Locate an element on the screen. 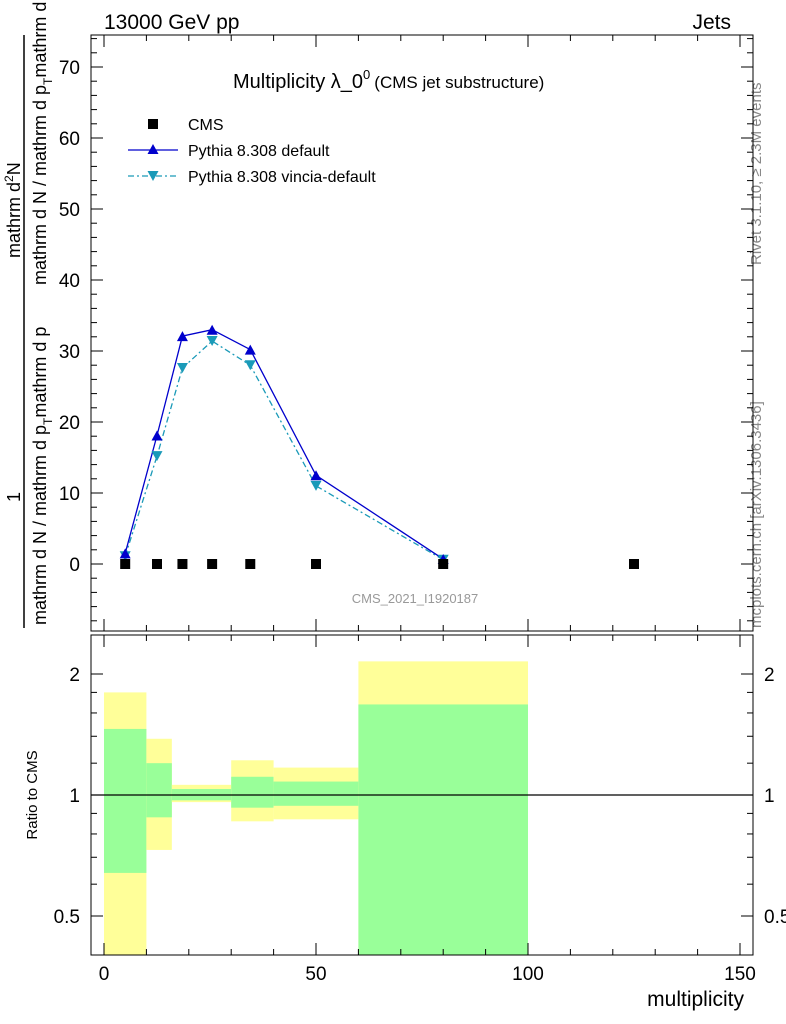  legend-item-pythia-vincia: Pythia 8.308 vincia-default is located at coordinates (252, 177).